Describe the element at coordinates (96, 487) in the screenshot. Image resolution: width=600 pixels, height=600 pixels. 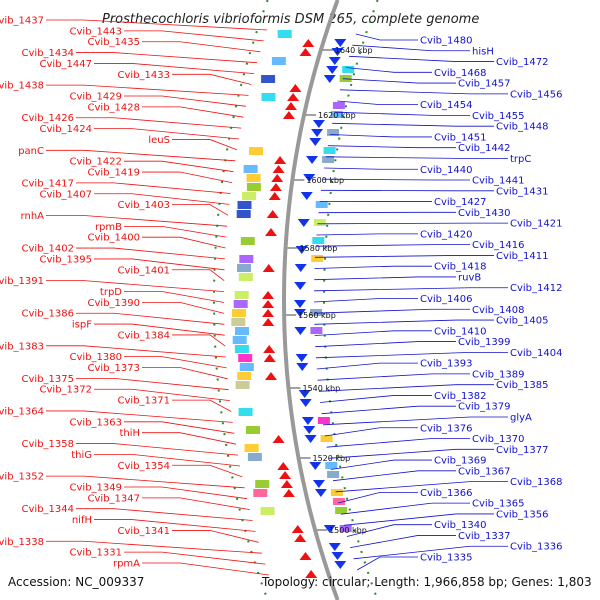
I see `left-gene-label: Cvib_1349` at that location.